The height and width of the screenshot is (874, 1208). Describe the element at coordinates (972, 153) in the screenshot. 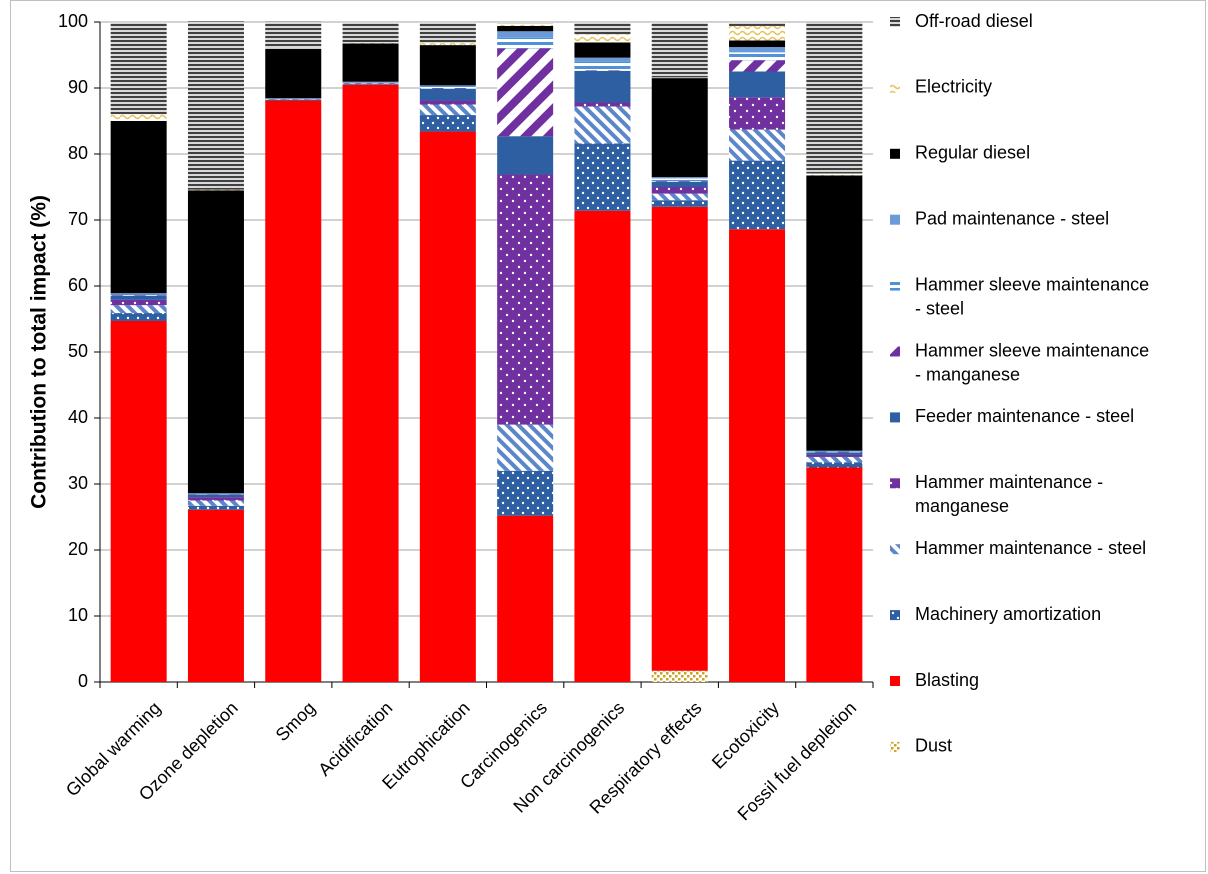

I see `legend-label: Regular diesel` at that location.